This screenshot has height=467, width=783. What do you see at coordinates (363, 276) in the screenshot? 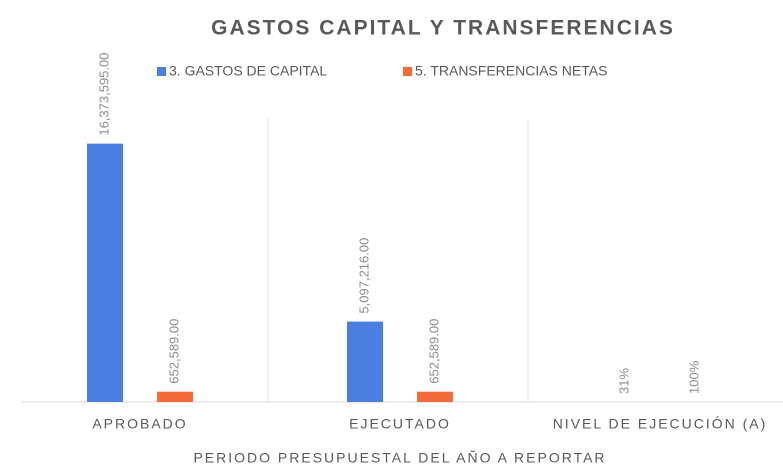
I see `value-label: 5,097,216.00` at bounding box center [363, 276].